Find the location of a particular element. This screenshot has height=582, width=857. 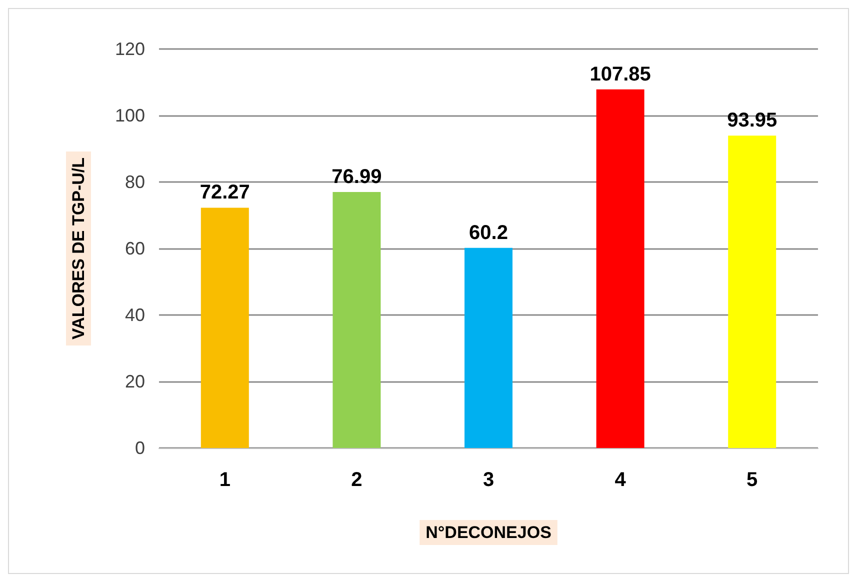

y-tick-label: 100 is located at coordinates (129, 116).